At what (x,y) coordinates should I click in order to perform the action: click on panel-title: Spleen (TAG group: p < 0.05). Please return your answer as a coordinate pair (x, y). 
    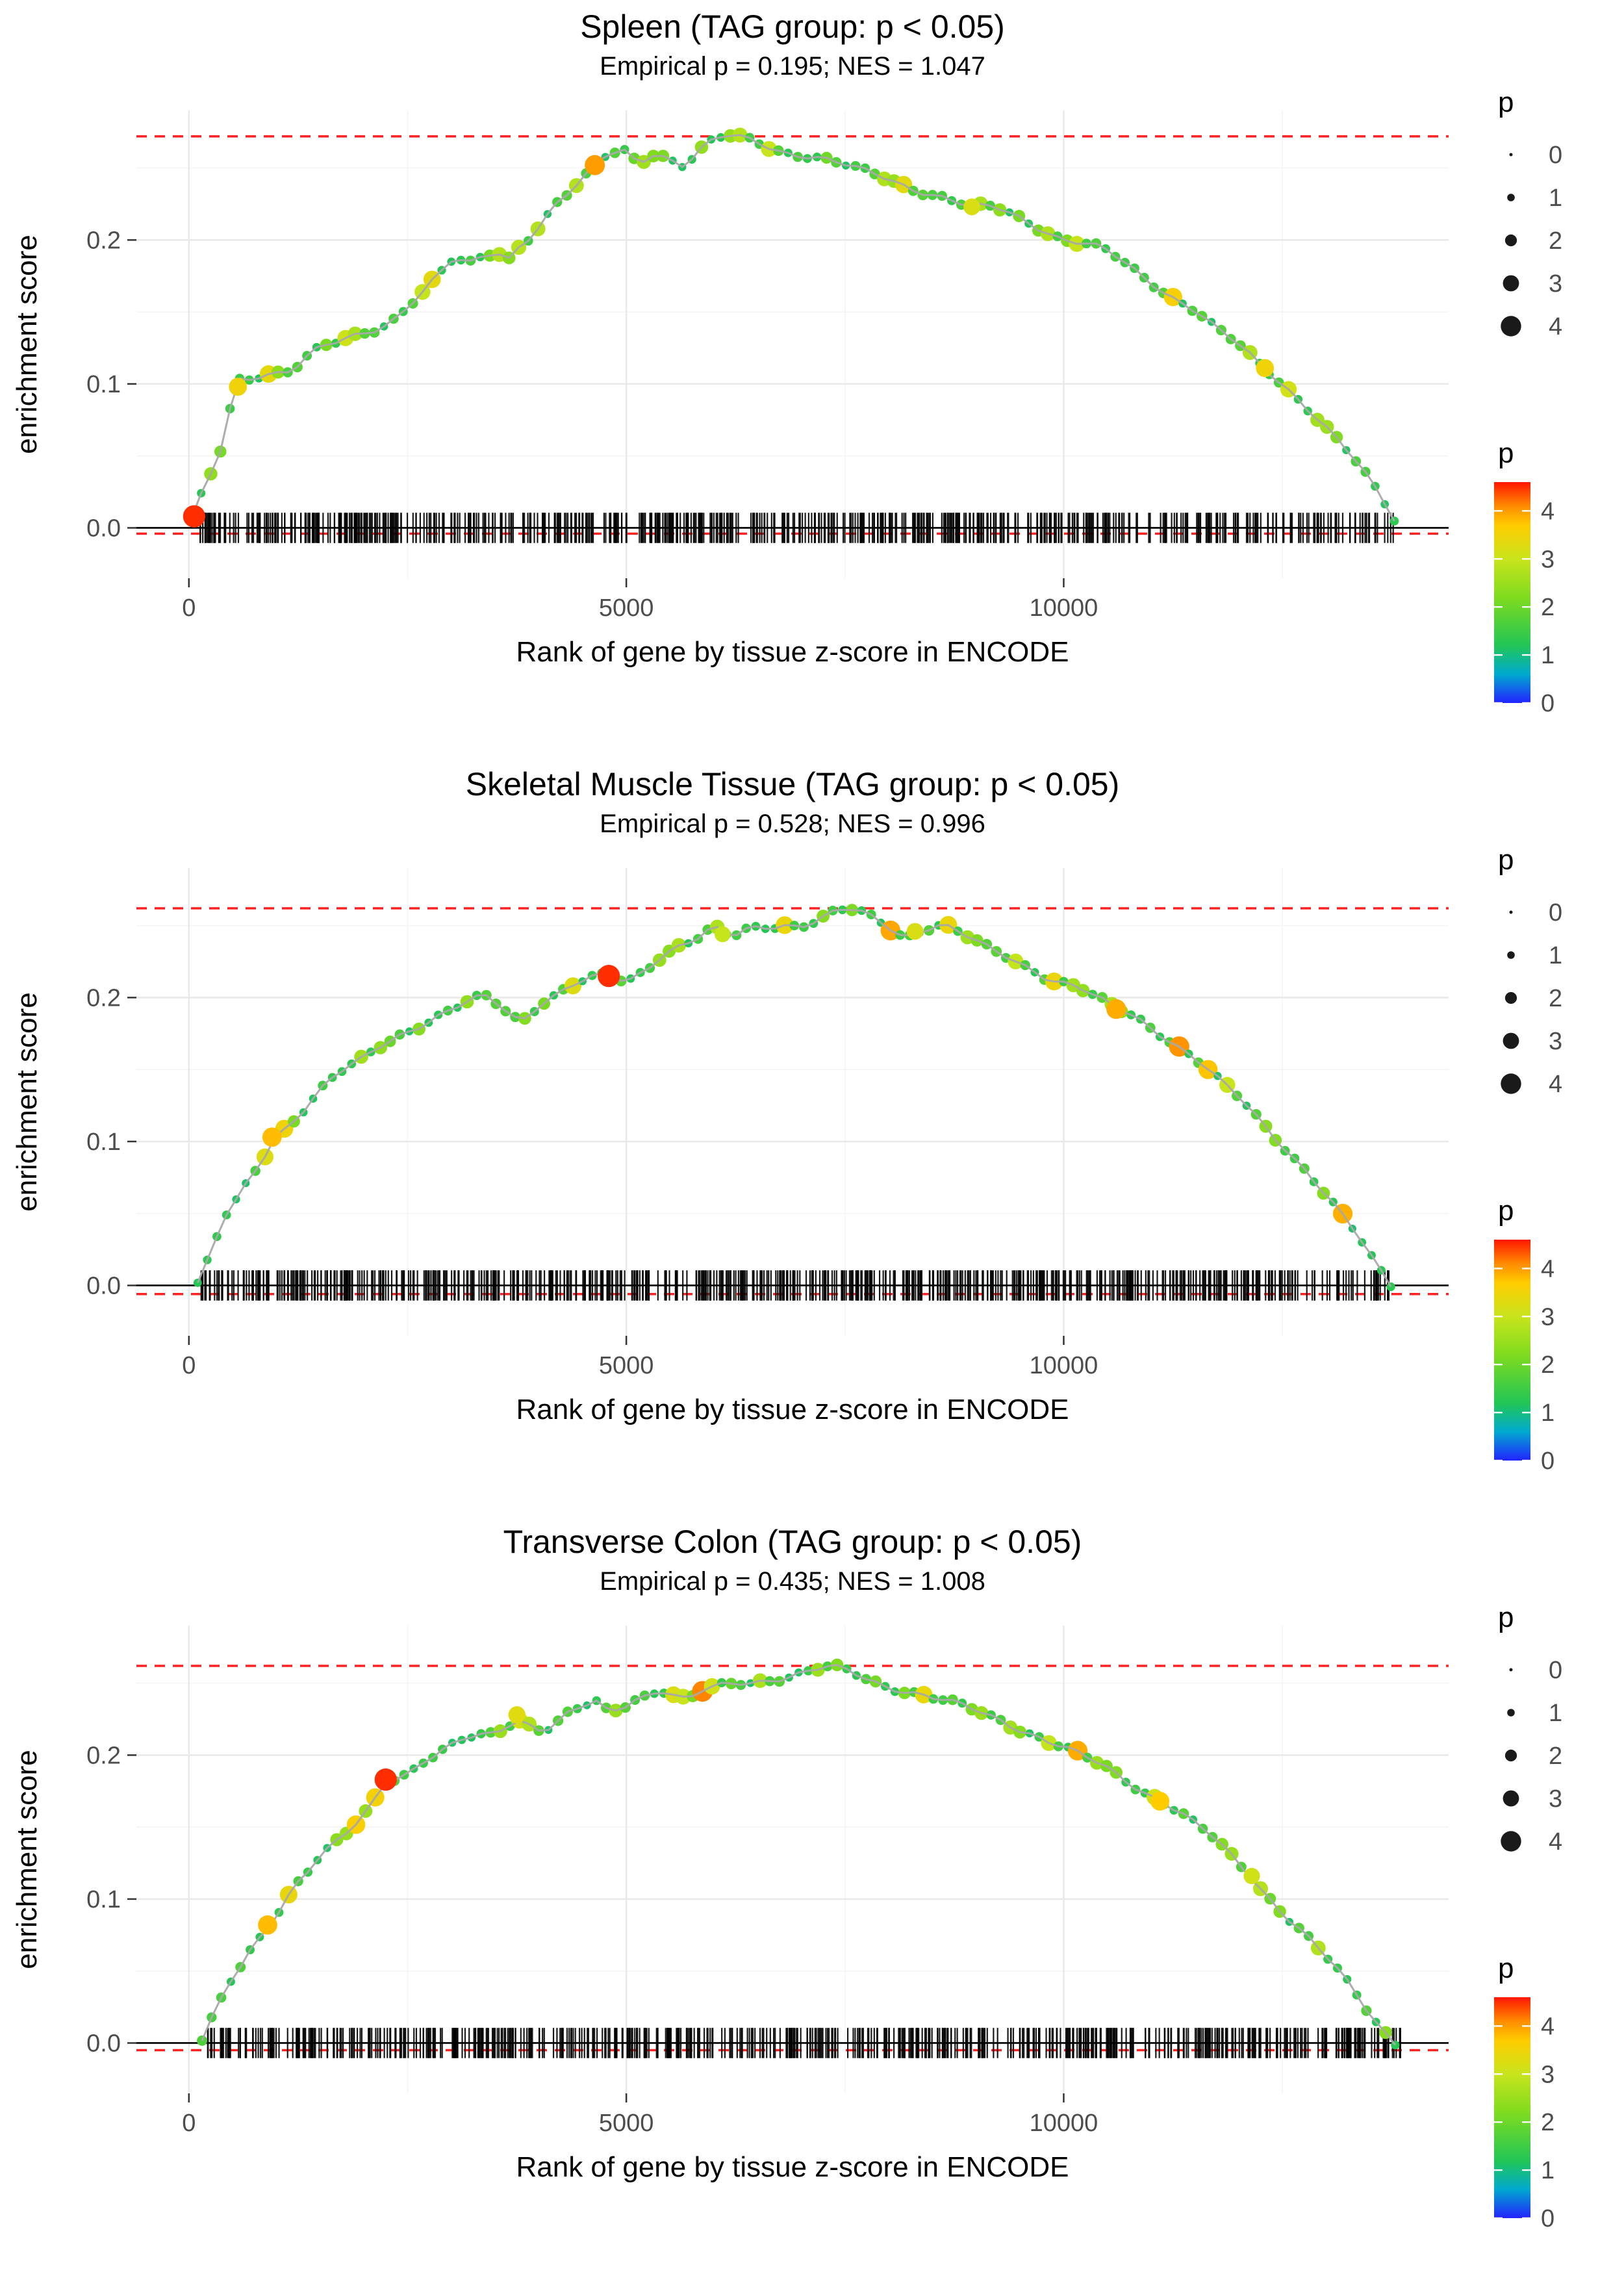
    Looking at the image, I should click on (792, 26).